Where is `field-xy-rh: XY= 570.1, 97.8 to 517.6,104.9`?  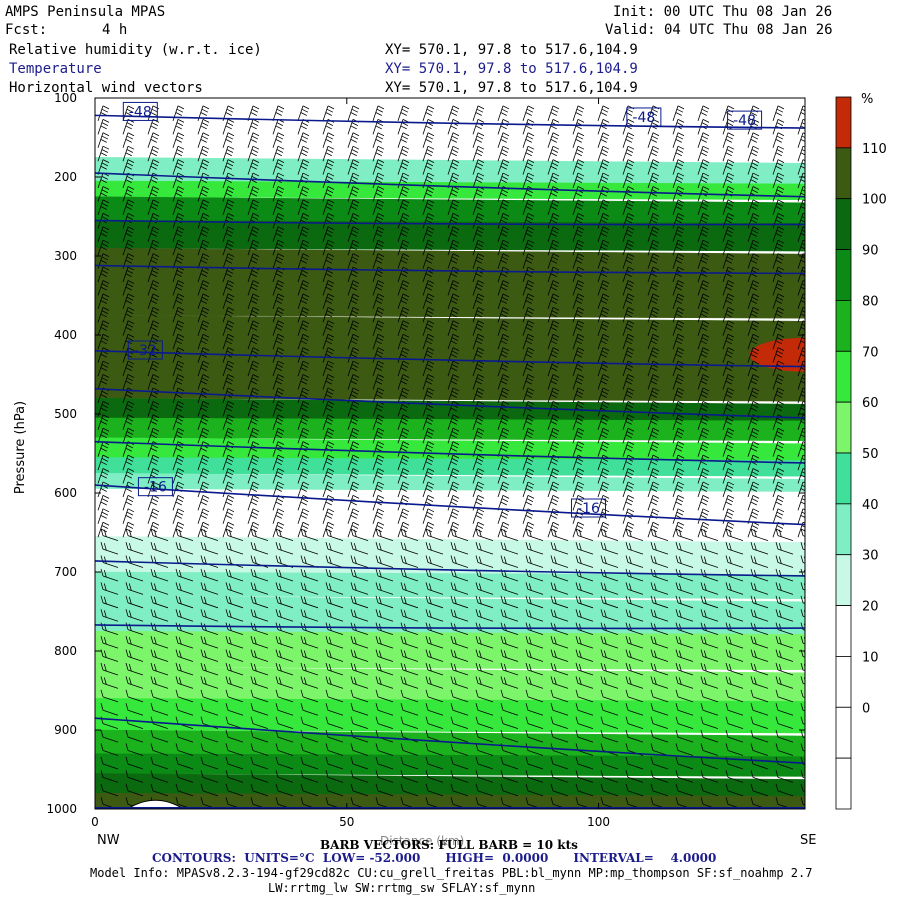 field-xy-rh: XY= 570.1, 97.8 to 517.6,104.9 is located at coordinates (511, 50).